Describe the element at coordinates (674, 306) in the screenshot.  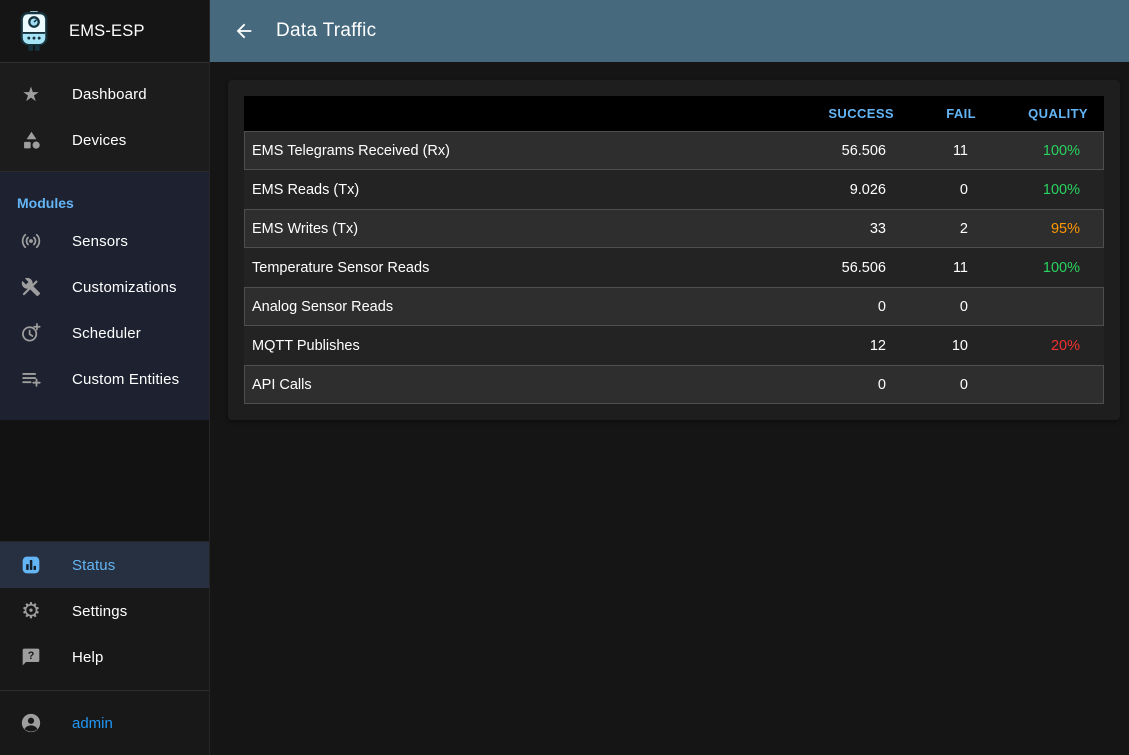
I see `table-row: Analog Sensor Reads 0 0` at that location.